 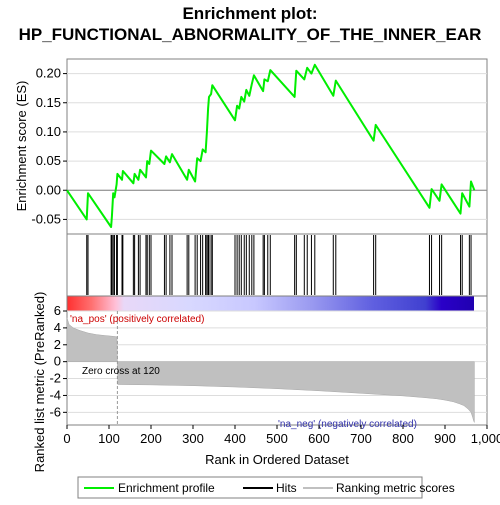 I want to click on es-y-tick-label: 0.20, so click(x=48, y=73).